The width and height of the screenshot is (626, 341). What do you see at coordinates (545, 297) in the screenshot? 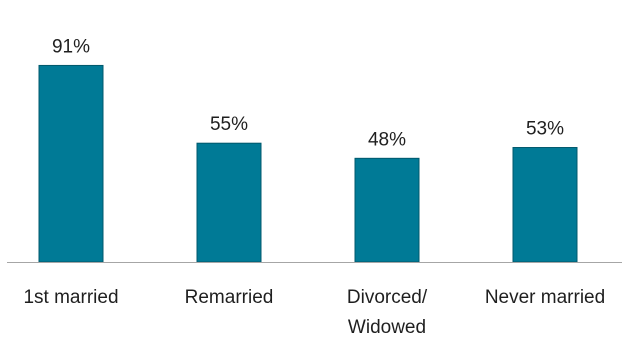
I see `category-label-3: Never married` at bounding box center [545, 297].